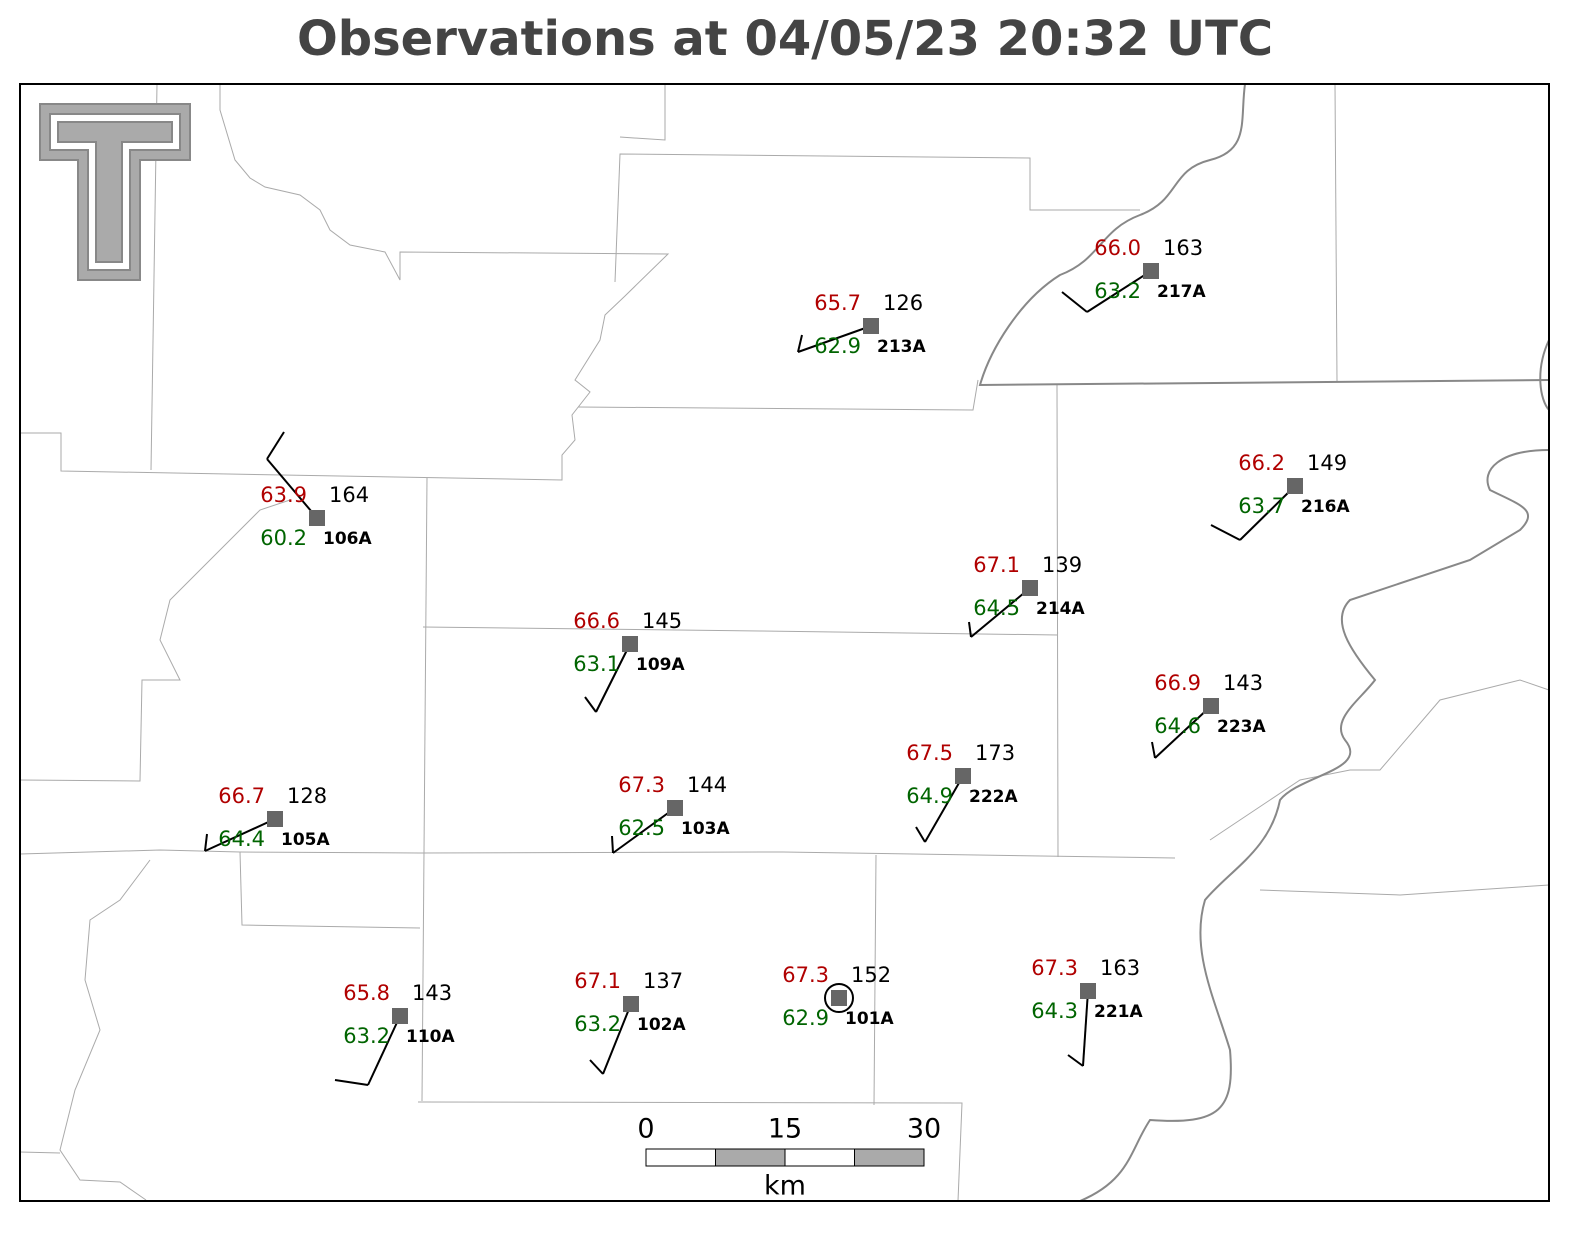 This screenshot has width=1589, height=1238. I want to click on temperature: 66.7, so click(241, 796).